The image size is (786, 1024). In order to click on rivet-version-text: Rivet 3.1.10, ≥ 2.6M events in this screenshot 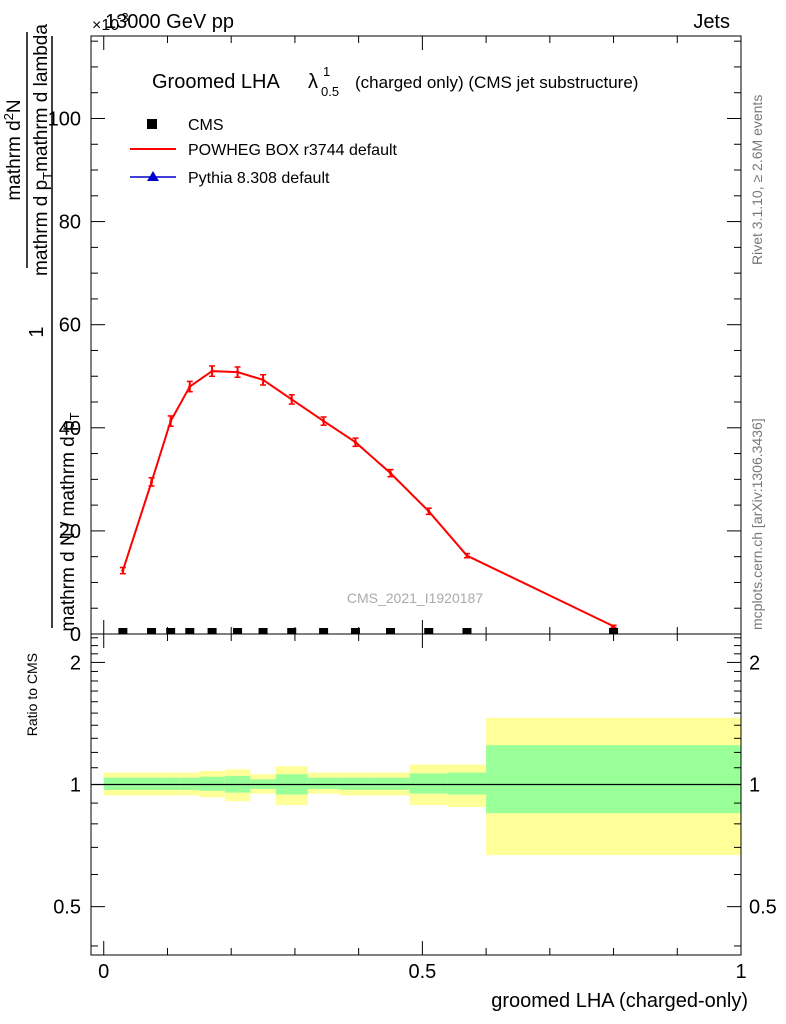, I will do `click(757, 180)`.